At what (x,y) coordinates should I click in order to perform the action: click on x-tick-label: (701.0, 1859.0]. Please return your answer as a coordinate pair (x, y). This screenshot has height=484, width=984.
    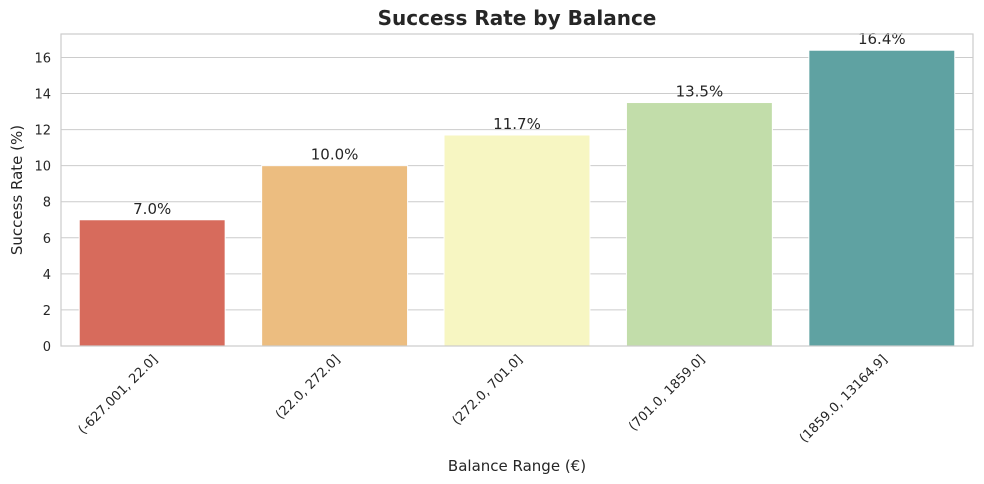
    Looking at the image, I should click on (667, 393).